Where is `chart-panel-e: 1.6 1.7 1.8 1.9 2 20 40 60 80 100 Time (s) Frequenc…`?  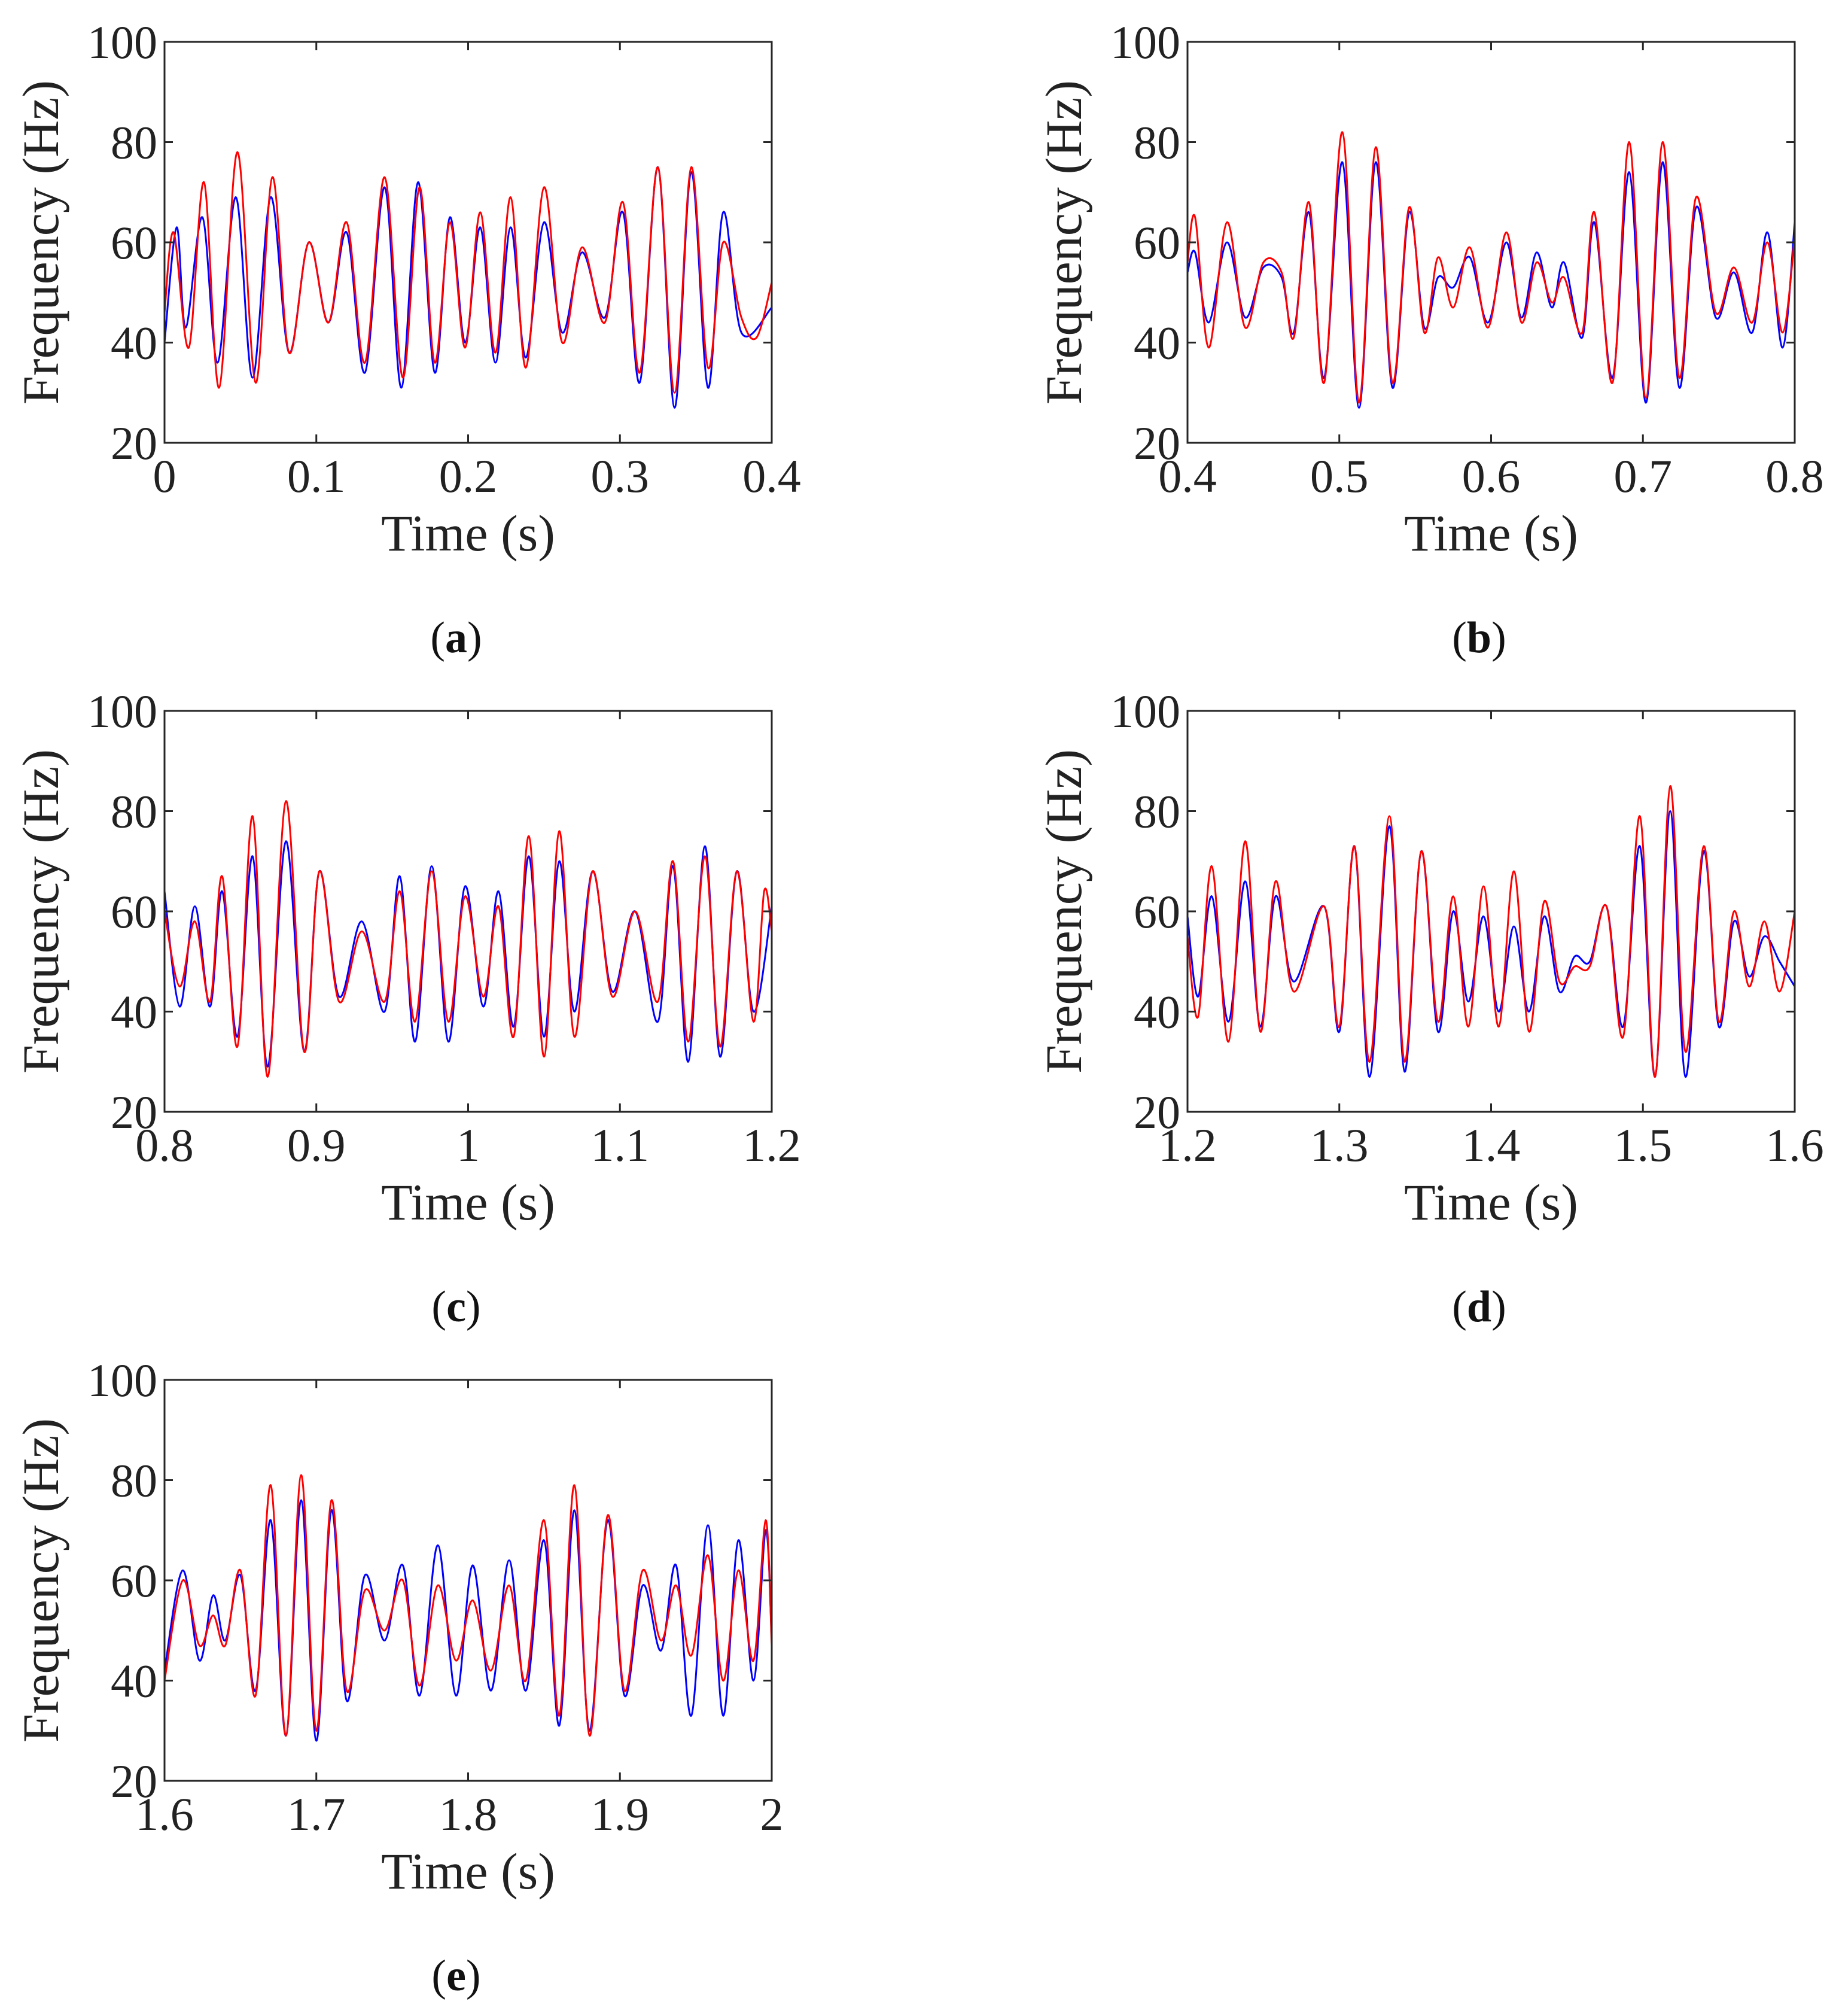 chart-panel-e: 1.6 1.7 1.8 1.9 2 20 40 60 80 100 Time (s) Frequenc… is located at coordinates (398, 1677).